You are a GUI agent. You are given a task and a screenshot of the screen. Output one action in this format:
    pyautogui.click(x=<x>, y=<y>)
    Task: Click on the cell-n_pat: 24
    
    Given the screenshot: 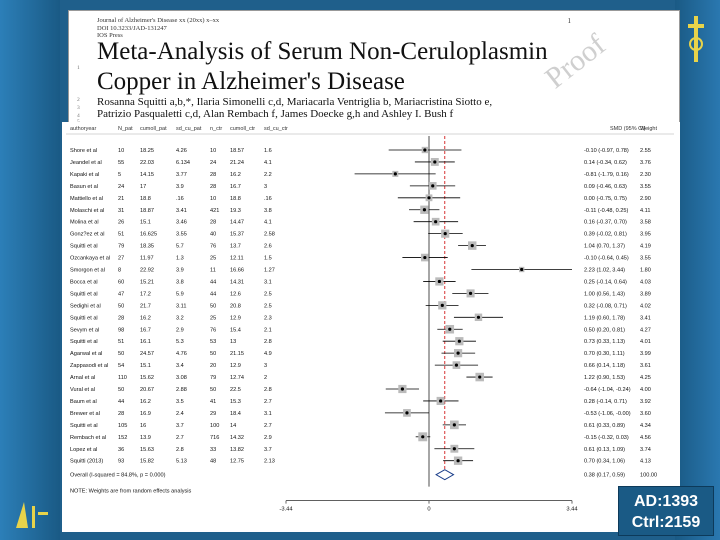 What is the action you would take?
    pyautogui.click(x=121, y=187)
    